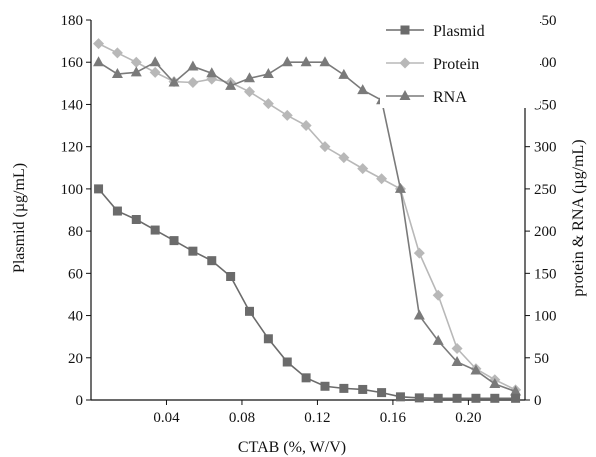 This screenshot has height=457, width=596. What do you see at coordinates (578, 217) in the screenshot?
I see `right-y-axis-title: protein & RNA (µg/mL)` at bounding box center [578, 217].